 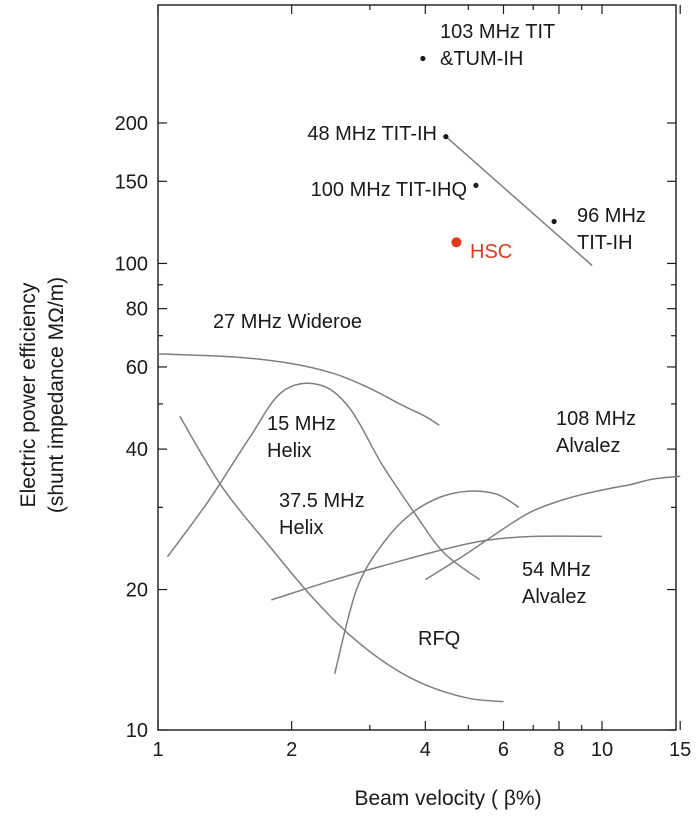 I want to click on curve-108-mhz-alvalez, so click(x=552, y=528).